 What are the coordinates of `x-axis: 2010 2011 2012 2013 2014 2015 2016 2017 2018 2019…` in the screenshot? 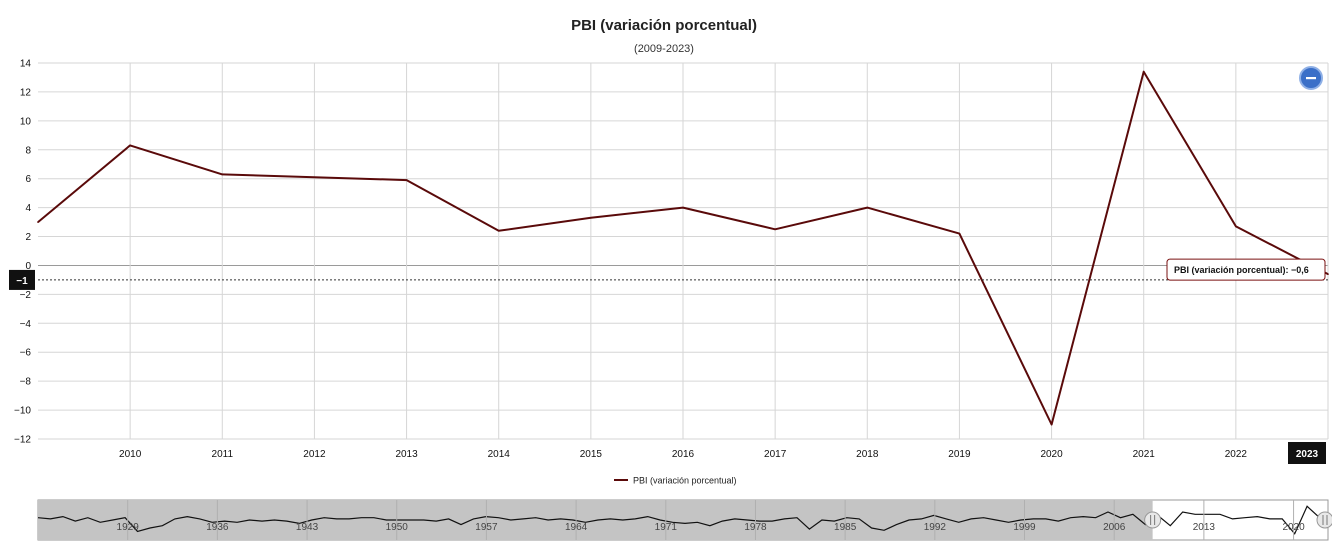 It's located at (683, 454).